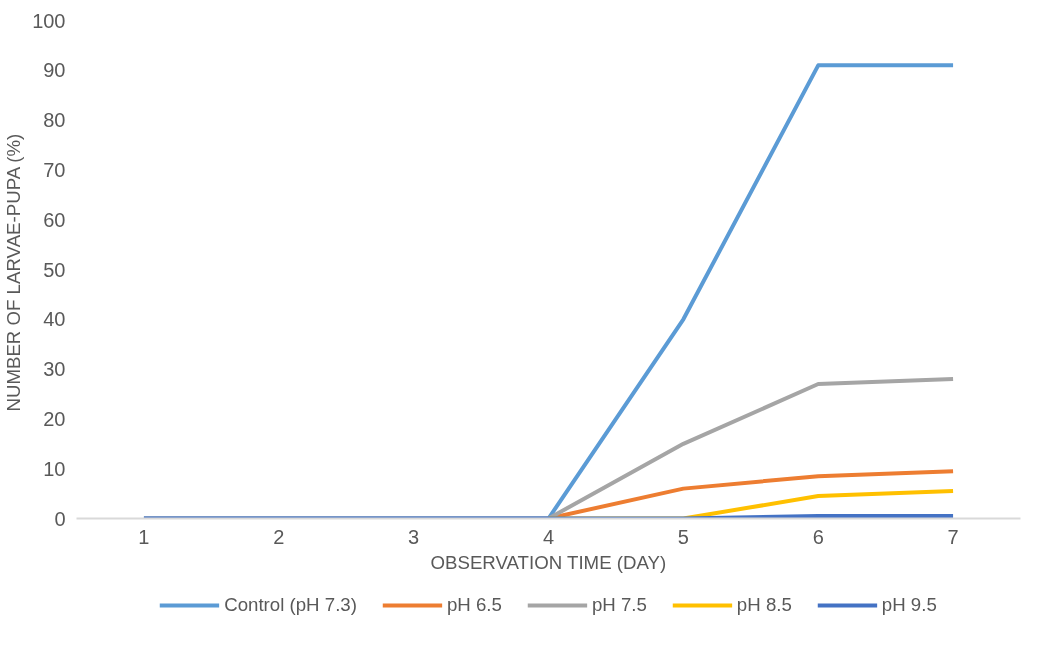 The height and width of the screenshot is (658, 1058). Describe the element at coordinates (548, 536) in the screenshot. I see `x-tick-label: 4` at that location.